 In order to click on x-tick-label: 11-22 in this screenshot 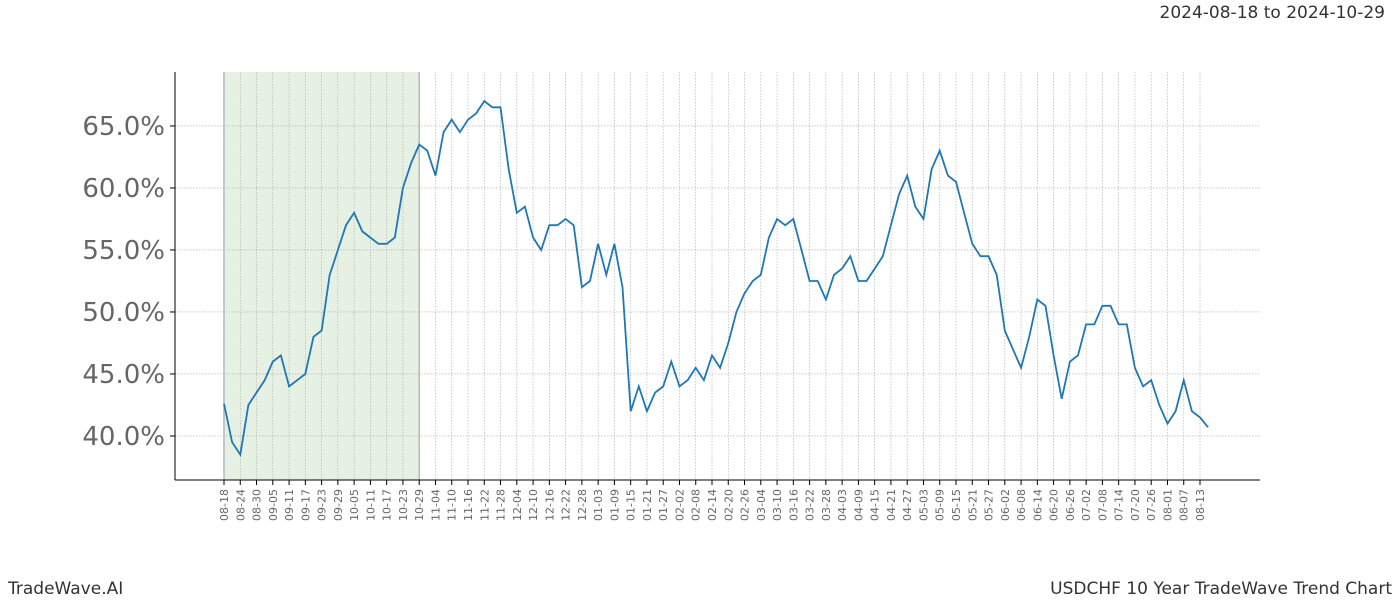, I will do `click(484, 505)`.